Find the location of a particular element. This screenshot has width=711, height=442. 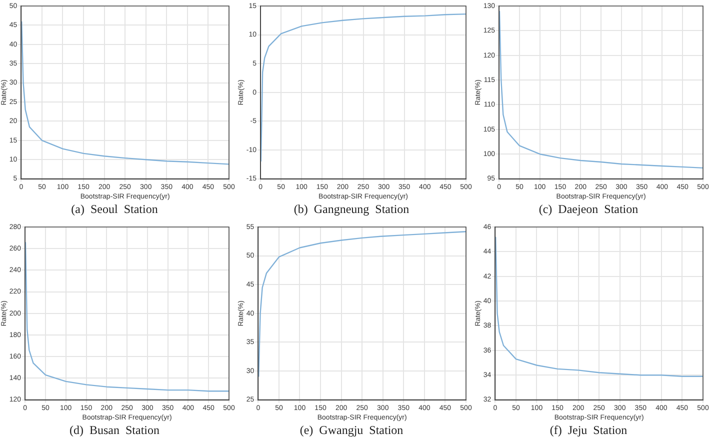

text: (c) Daejeon Station is located at coordinates (588, 209).